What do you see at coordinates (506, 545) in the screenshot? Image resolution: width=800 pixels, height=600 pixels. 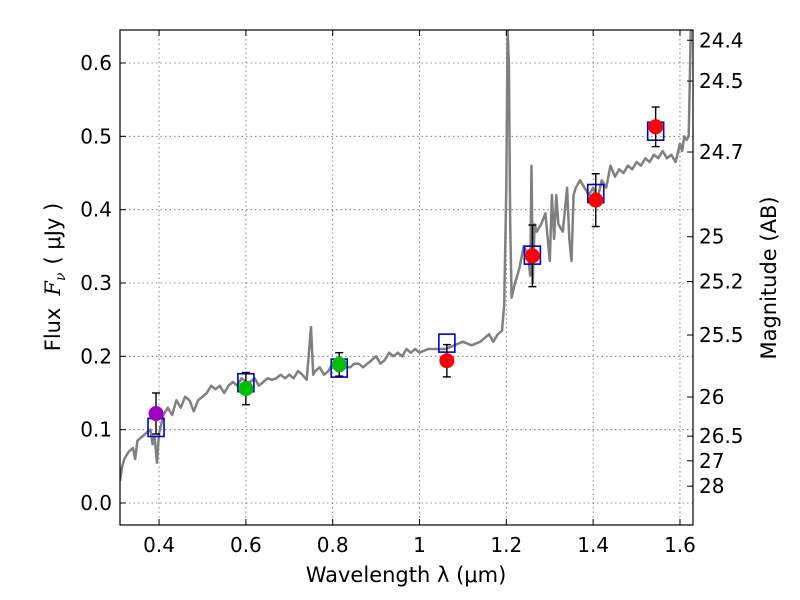 I see `x-tick-label: 1.2` at bounding box center [506, 545].